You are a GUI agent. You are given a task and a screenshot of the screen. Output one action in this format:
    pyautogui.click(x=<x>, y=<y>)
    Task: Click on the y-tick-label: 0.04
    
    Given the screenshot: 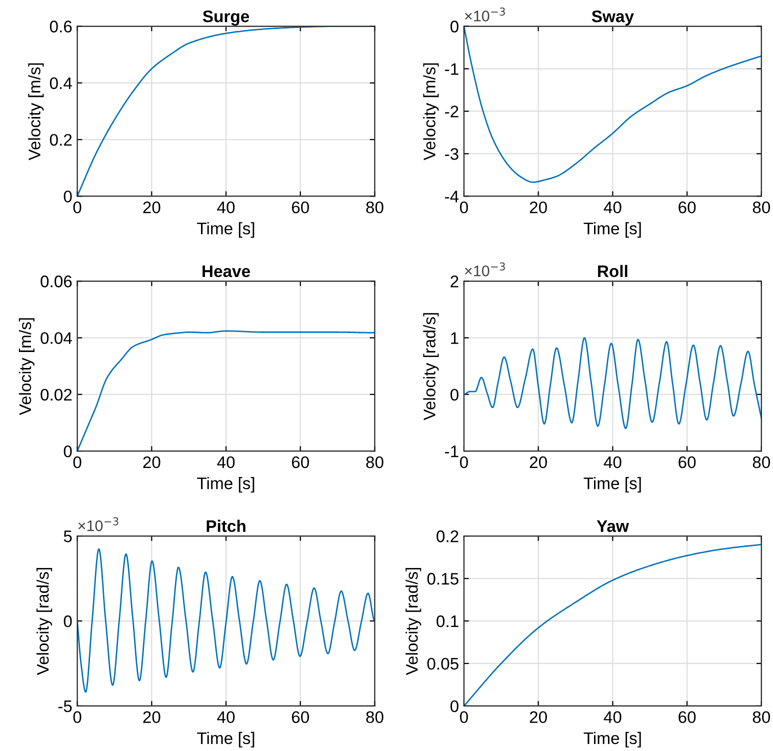 What is the action you would take?
    pyautogui.click(x=56, y=338)
    